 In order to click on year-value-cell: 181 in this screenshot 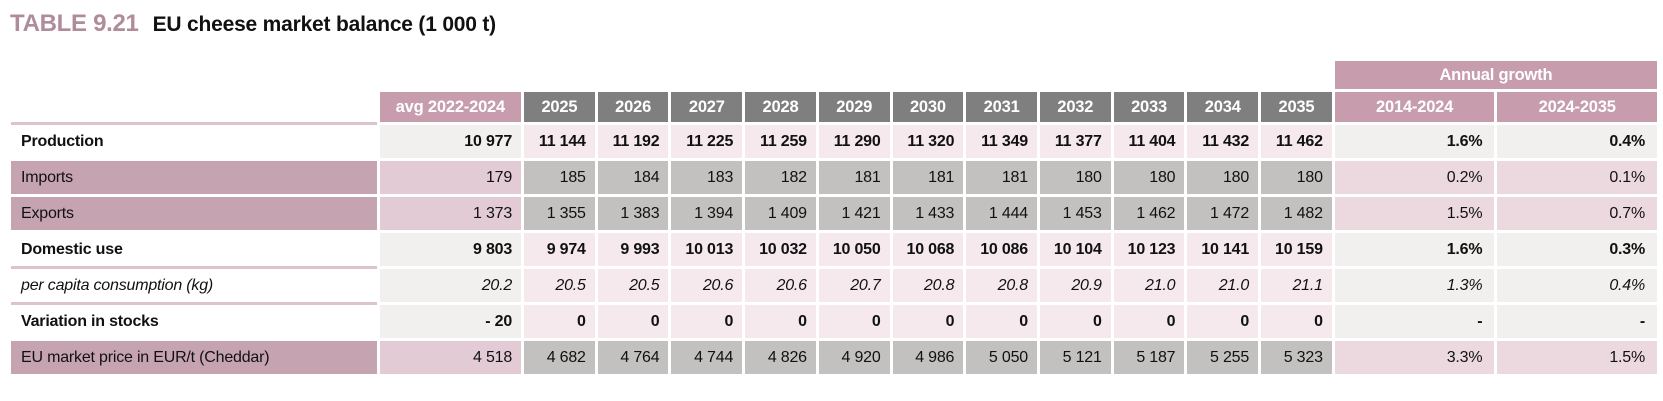, I will do `click(854, 177)`.